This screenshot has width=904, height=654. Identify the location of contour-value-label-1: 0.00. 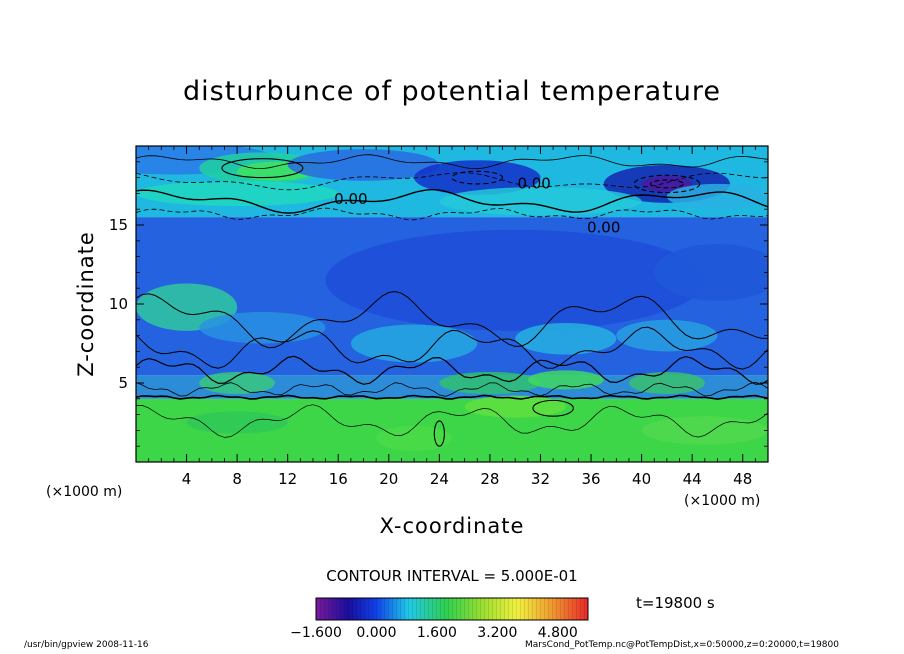
(533, 183).